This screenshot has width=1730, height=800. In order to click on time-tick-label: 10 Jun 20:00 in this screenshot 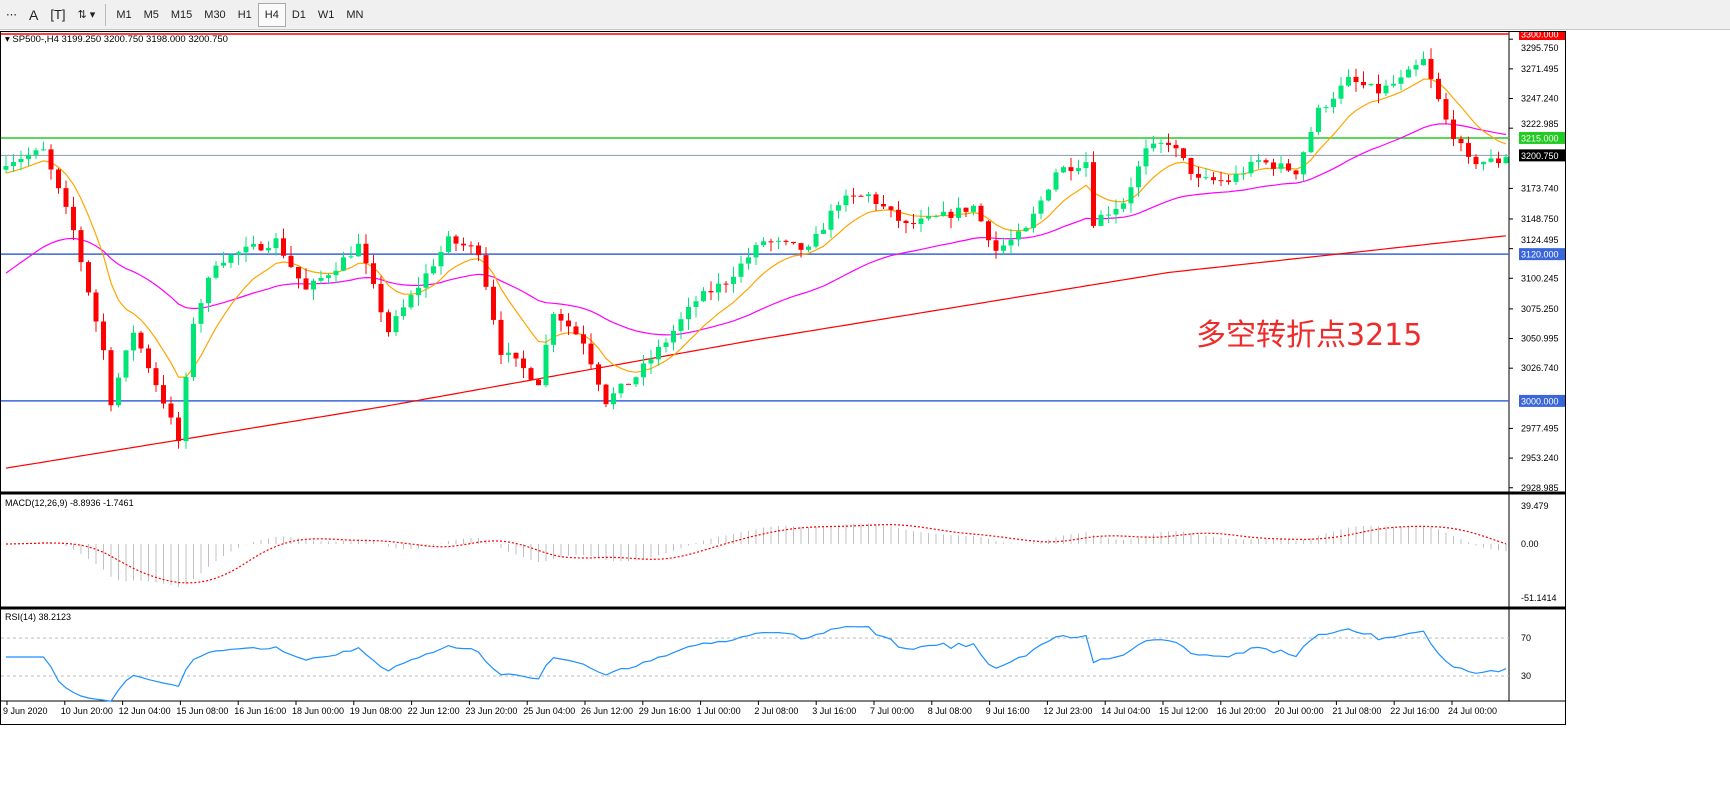, I will do `click(87, 711)`.